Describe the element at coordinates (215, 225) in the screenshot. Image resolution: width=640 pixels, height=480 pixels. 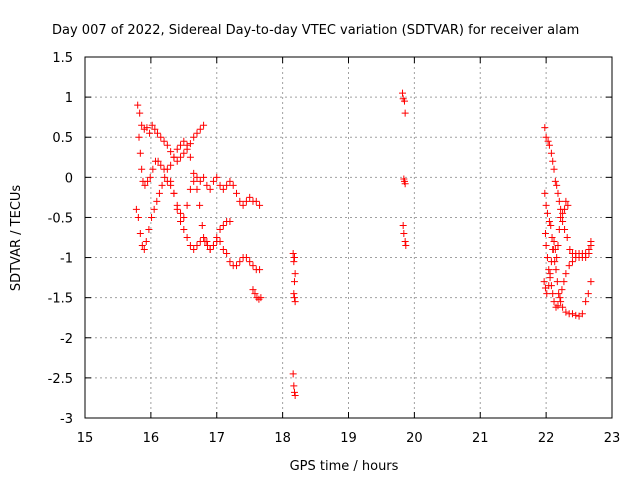
I see `series-arc-d` at that location.